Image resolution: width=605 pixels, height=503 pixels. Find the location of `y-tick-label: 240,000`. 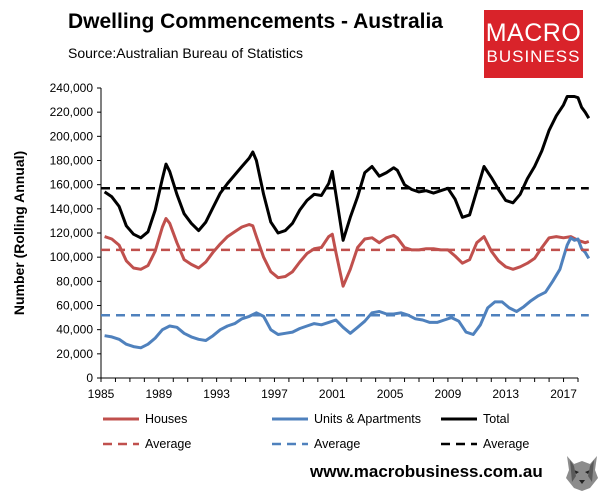

y-tick-label: 240,000 is located at coordinates (72, 88).